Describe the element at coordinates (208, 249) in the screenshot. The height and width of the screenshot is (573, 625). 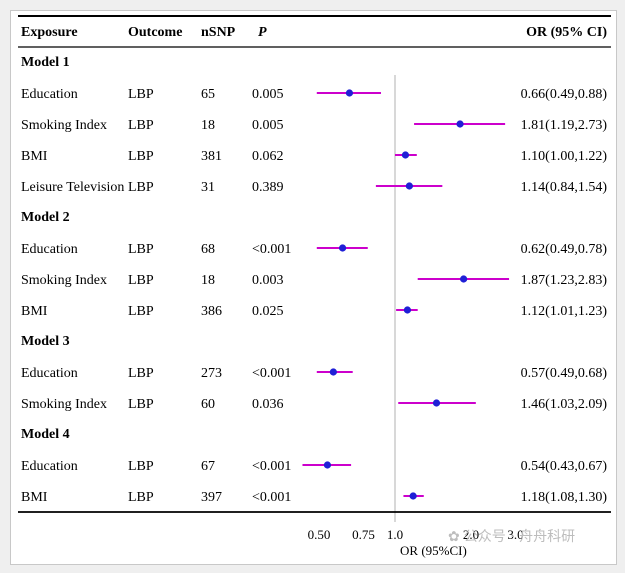
I see `nsnp-cell: 68` at that location.